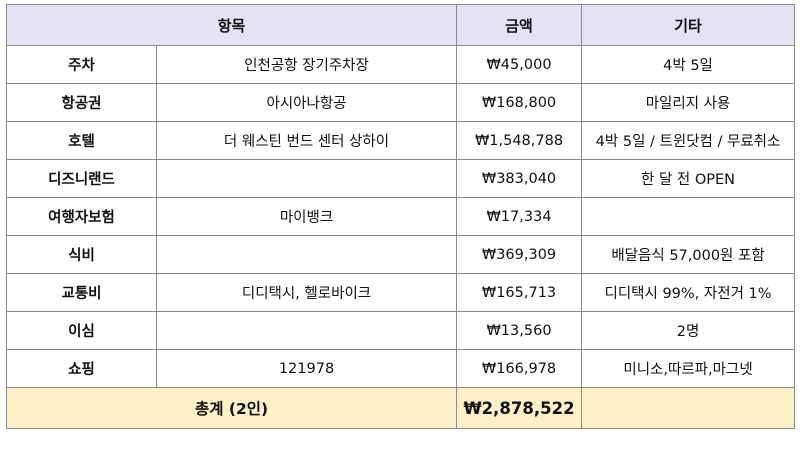  What do you see at coordinates (519, 254) in the screenshot?
I see `row-amount: ₩369,309` at bounding box center [519, 254].